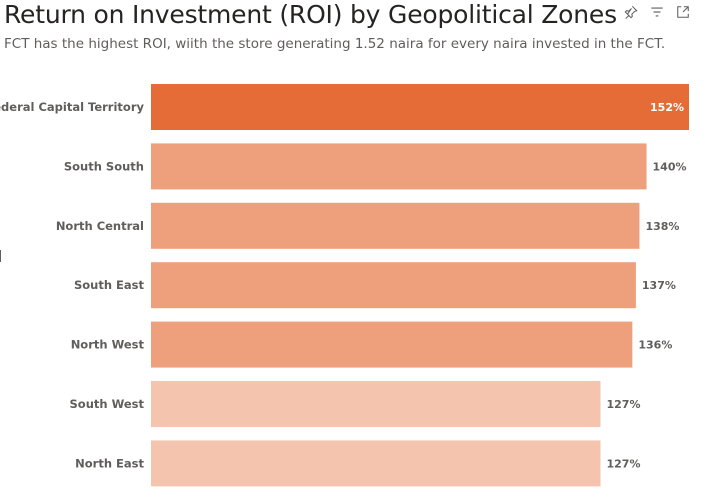 This screenshot has width=709, height=498. What do you see at coordinates (683, 12) in the screenshot?
I see `focus-mode-icon` at bounding box center [683, 12].